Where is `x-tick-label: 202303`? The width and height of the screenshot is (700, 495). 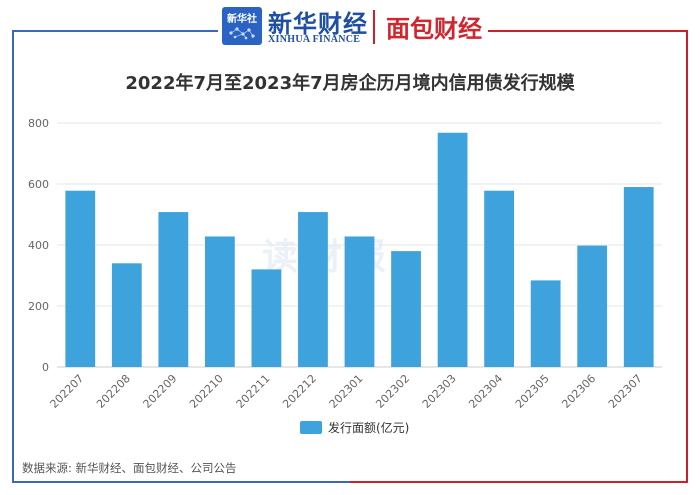
x-tick-label: 202303 is located at coordinates (439, 391).